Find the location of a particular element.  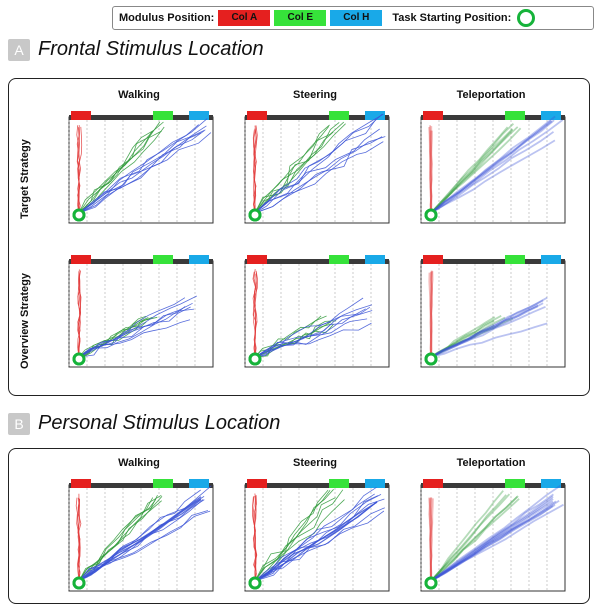

legend-start-label: Task Starting Position: is located at coordinates (451, 18).